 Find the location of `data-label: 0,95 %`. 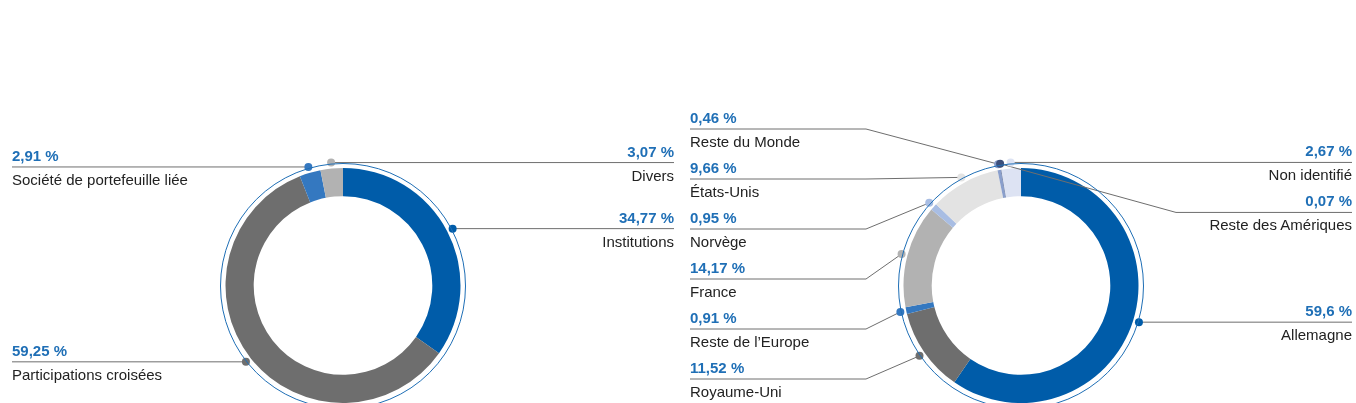

data-label: 0,95 % is located at coordinates (713, 217).